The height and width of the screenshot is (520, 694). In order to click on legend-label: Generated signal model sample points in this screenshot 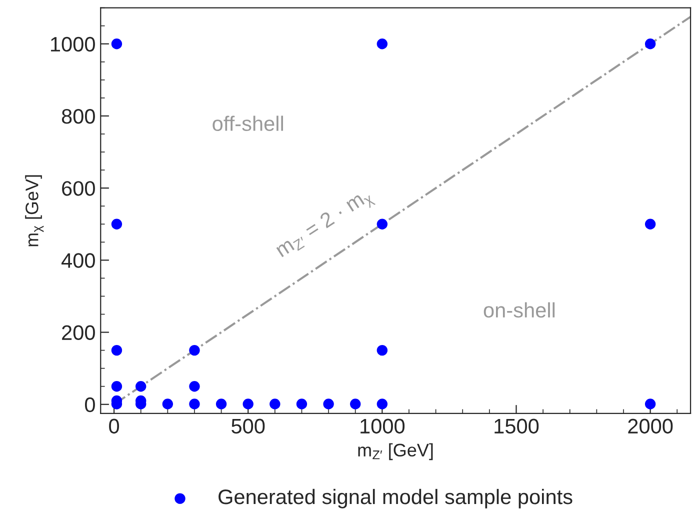, I will do `click(395, 498)`.